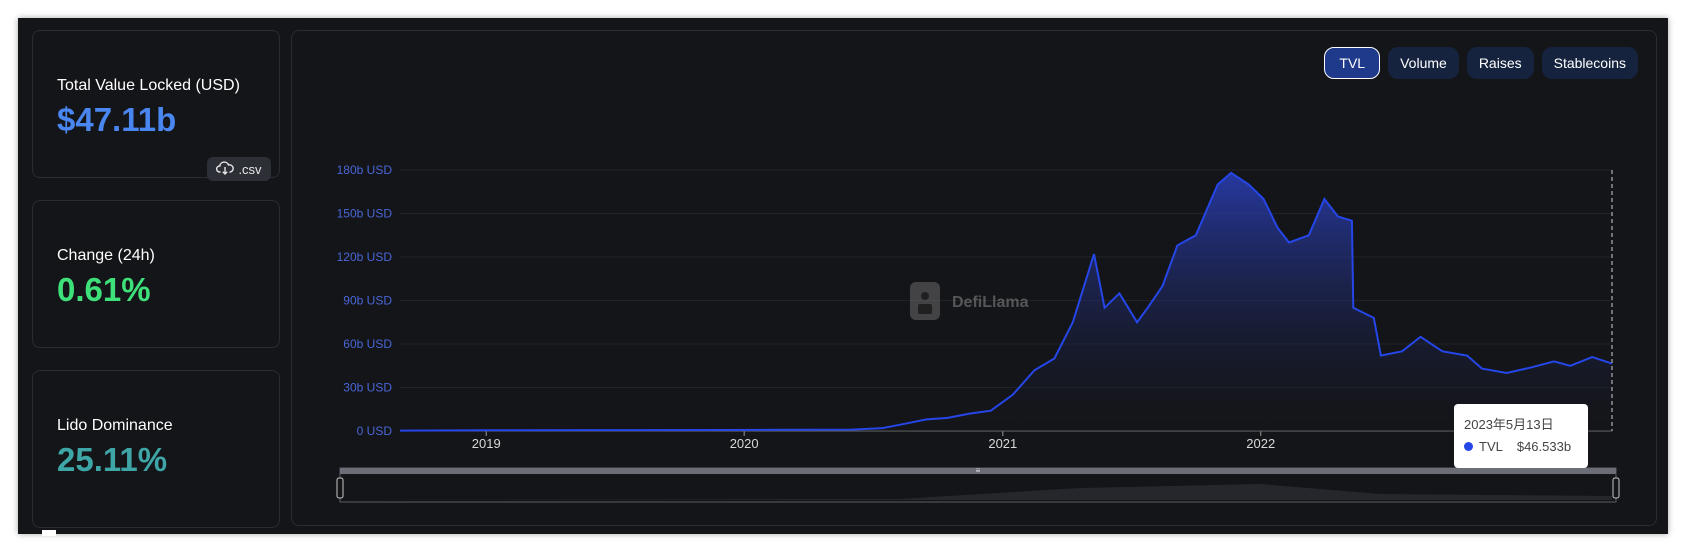 Image resolution: width=1686 pixels, height=553 pixels. I want to click on y-tick-label: 30b USD, so click(367, 388).